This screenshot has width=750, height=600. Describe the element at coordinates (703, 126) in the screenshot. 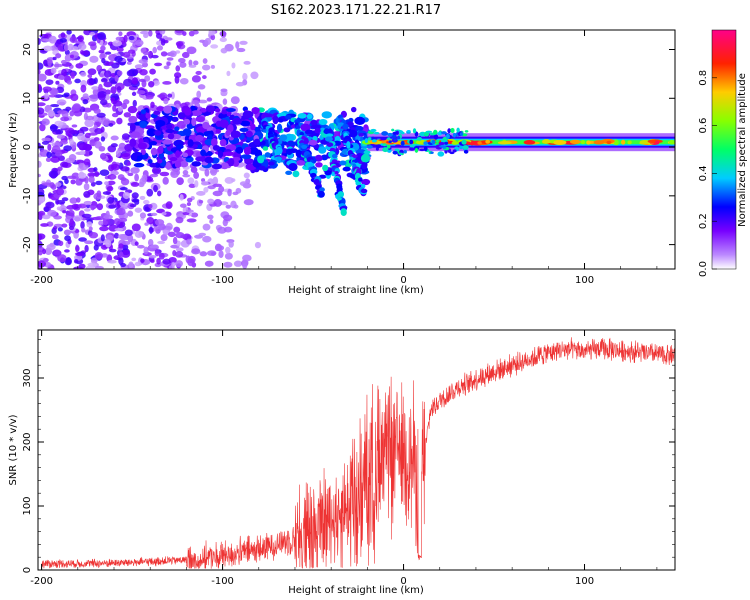

I see `colorbar-tick-label: 0.6` at that location.